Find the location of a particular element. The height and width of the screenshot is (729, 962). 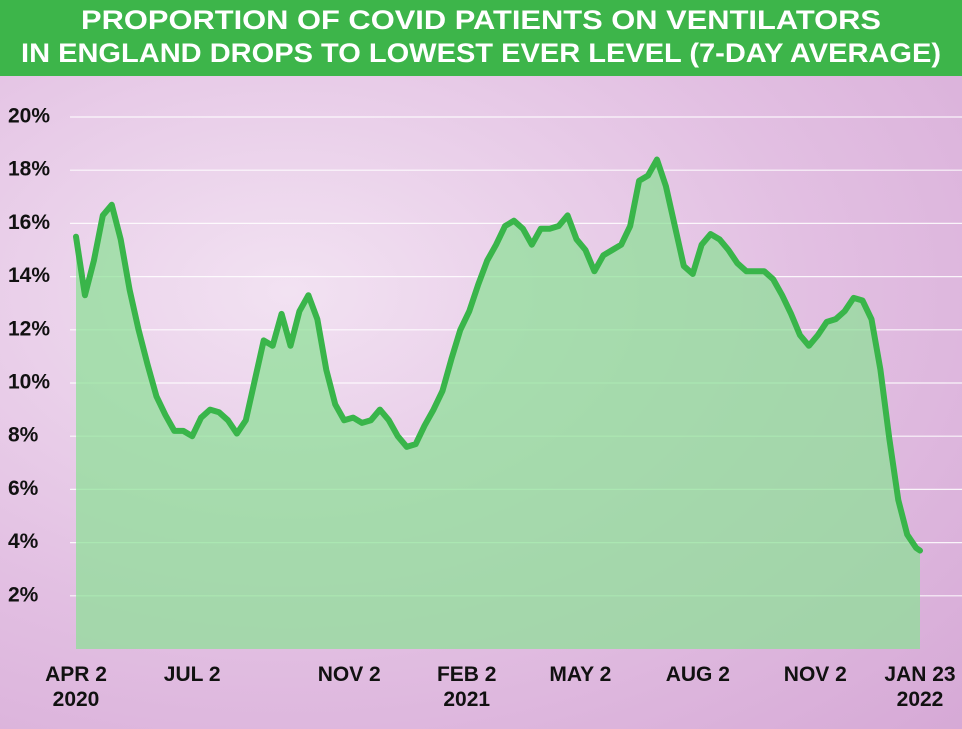

x-tick-label: AUG 2 is located at coordinates (697, 674).